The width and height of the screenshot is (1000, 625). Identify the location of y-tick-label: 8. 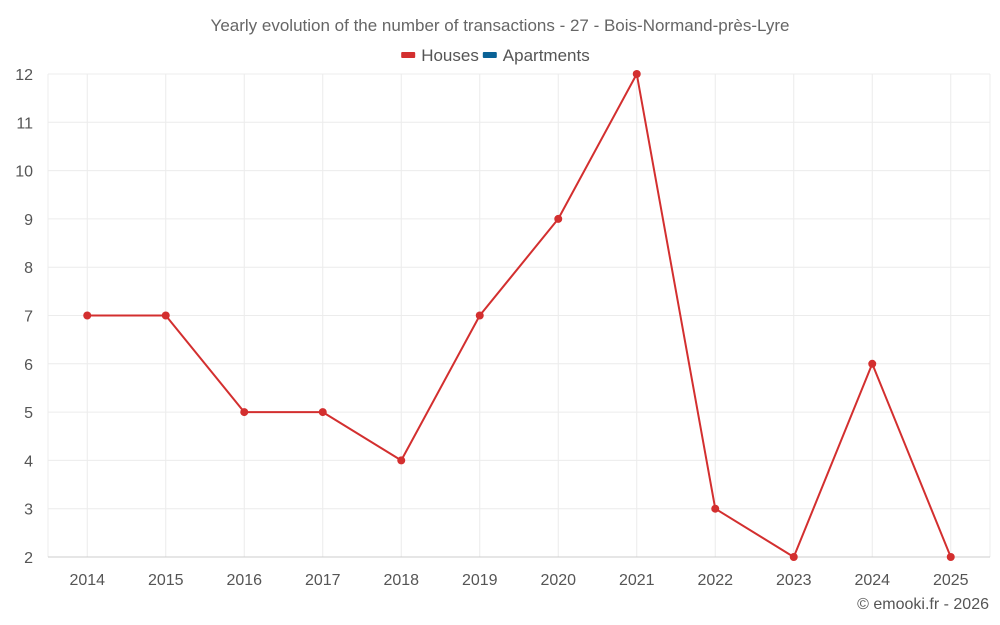
(28, 268).